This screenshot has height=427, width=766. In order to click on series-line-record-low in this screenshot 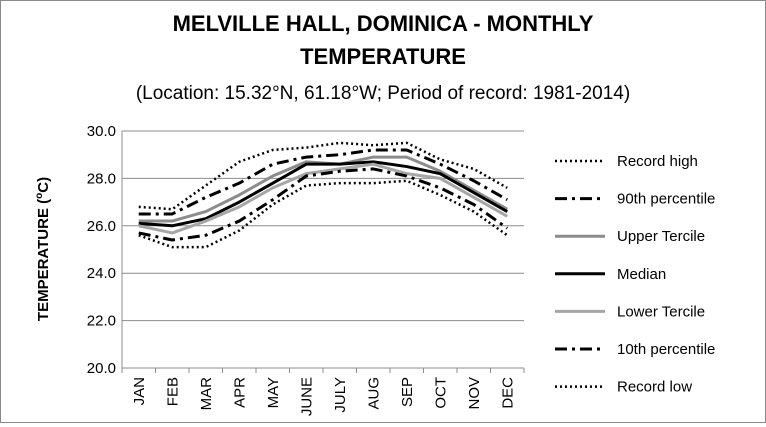, I will do `click(323, 214)`.